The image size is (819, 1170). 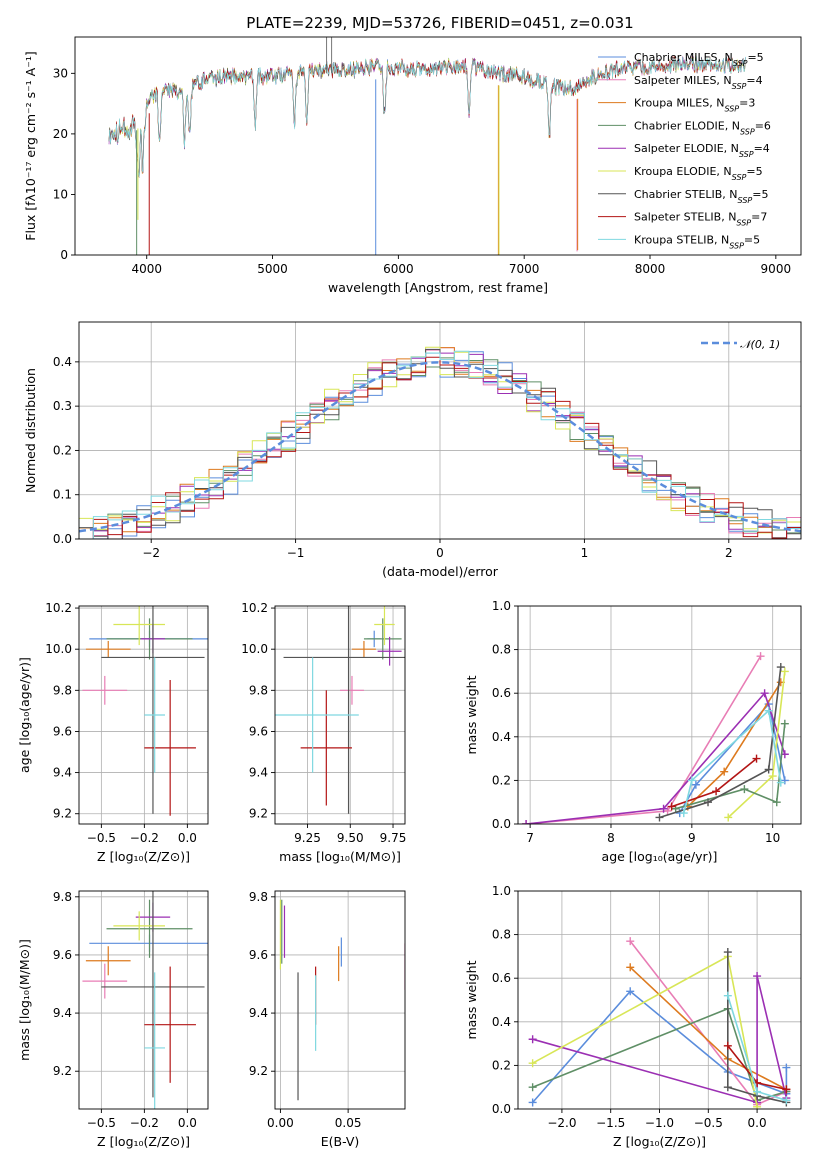 What do you see at coordinates (64, 255) in the screenshot?
I see `y-tick-label: 0` at bounding box center [64, 255].